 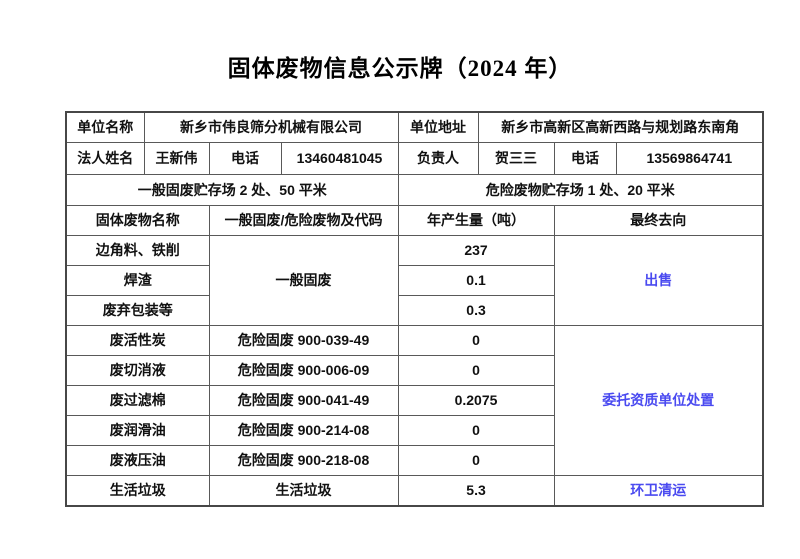 I want to click on waste-row-name: 废活性炭, so click(x=137, y=340).